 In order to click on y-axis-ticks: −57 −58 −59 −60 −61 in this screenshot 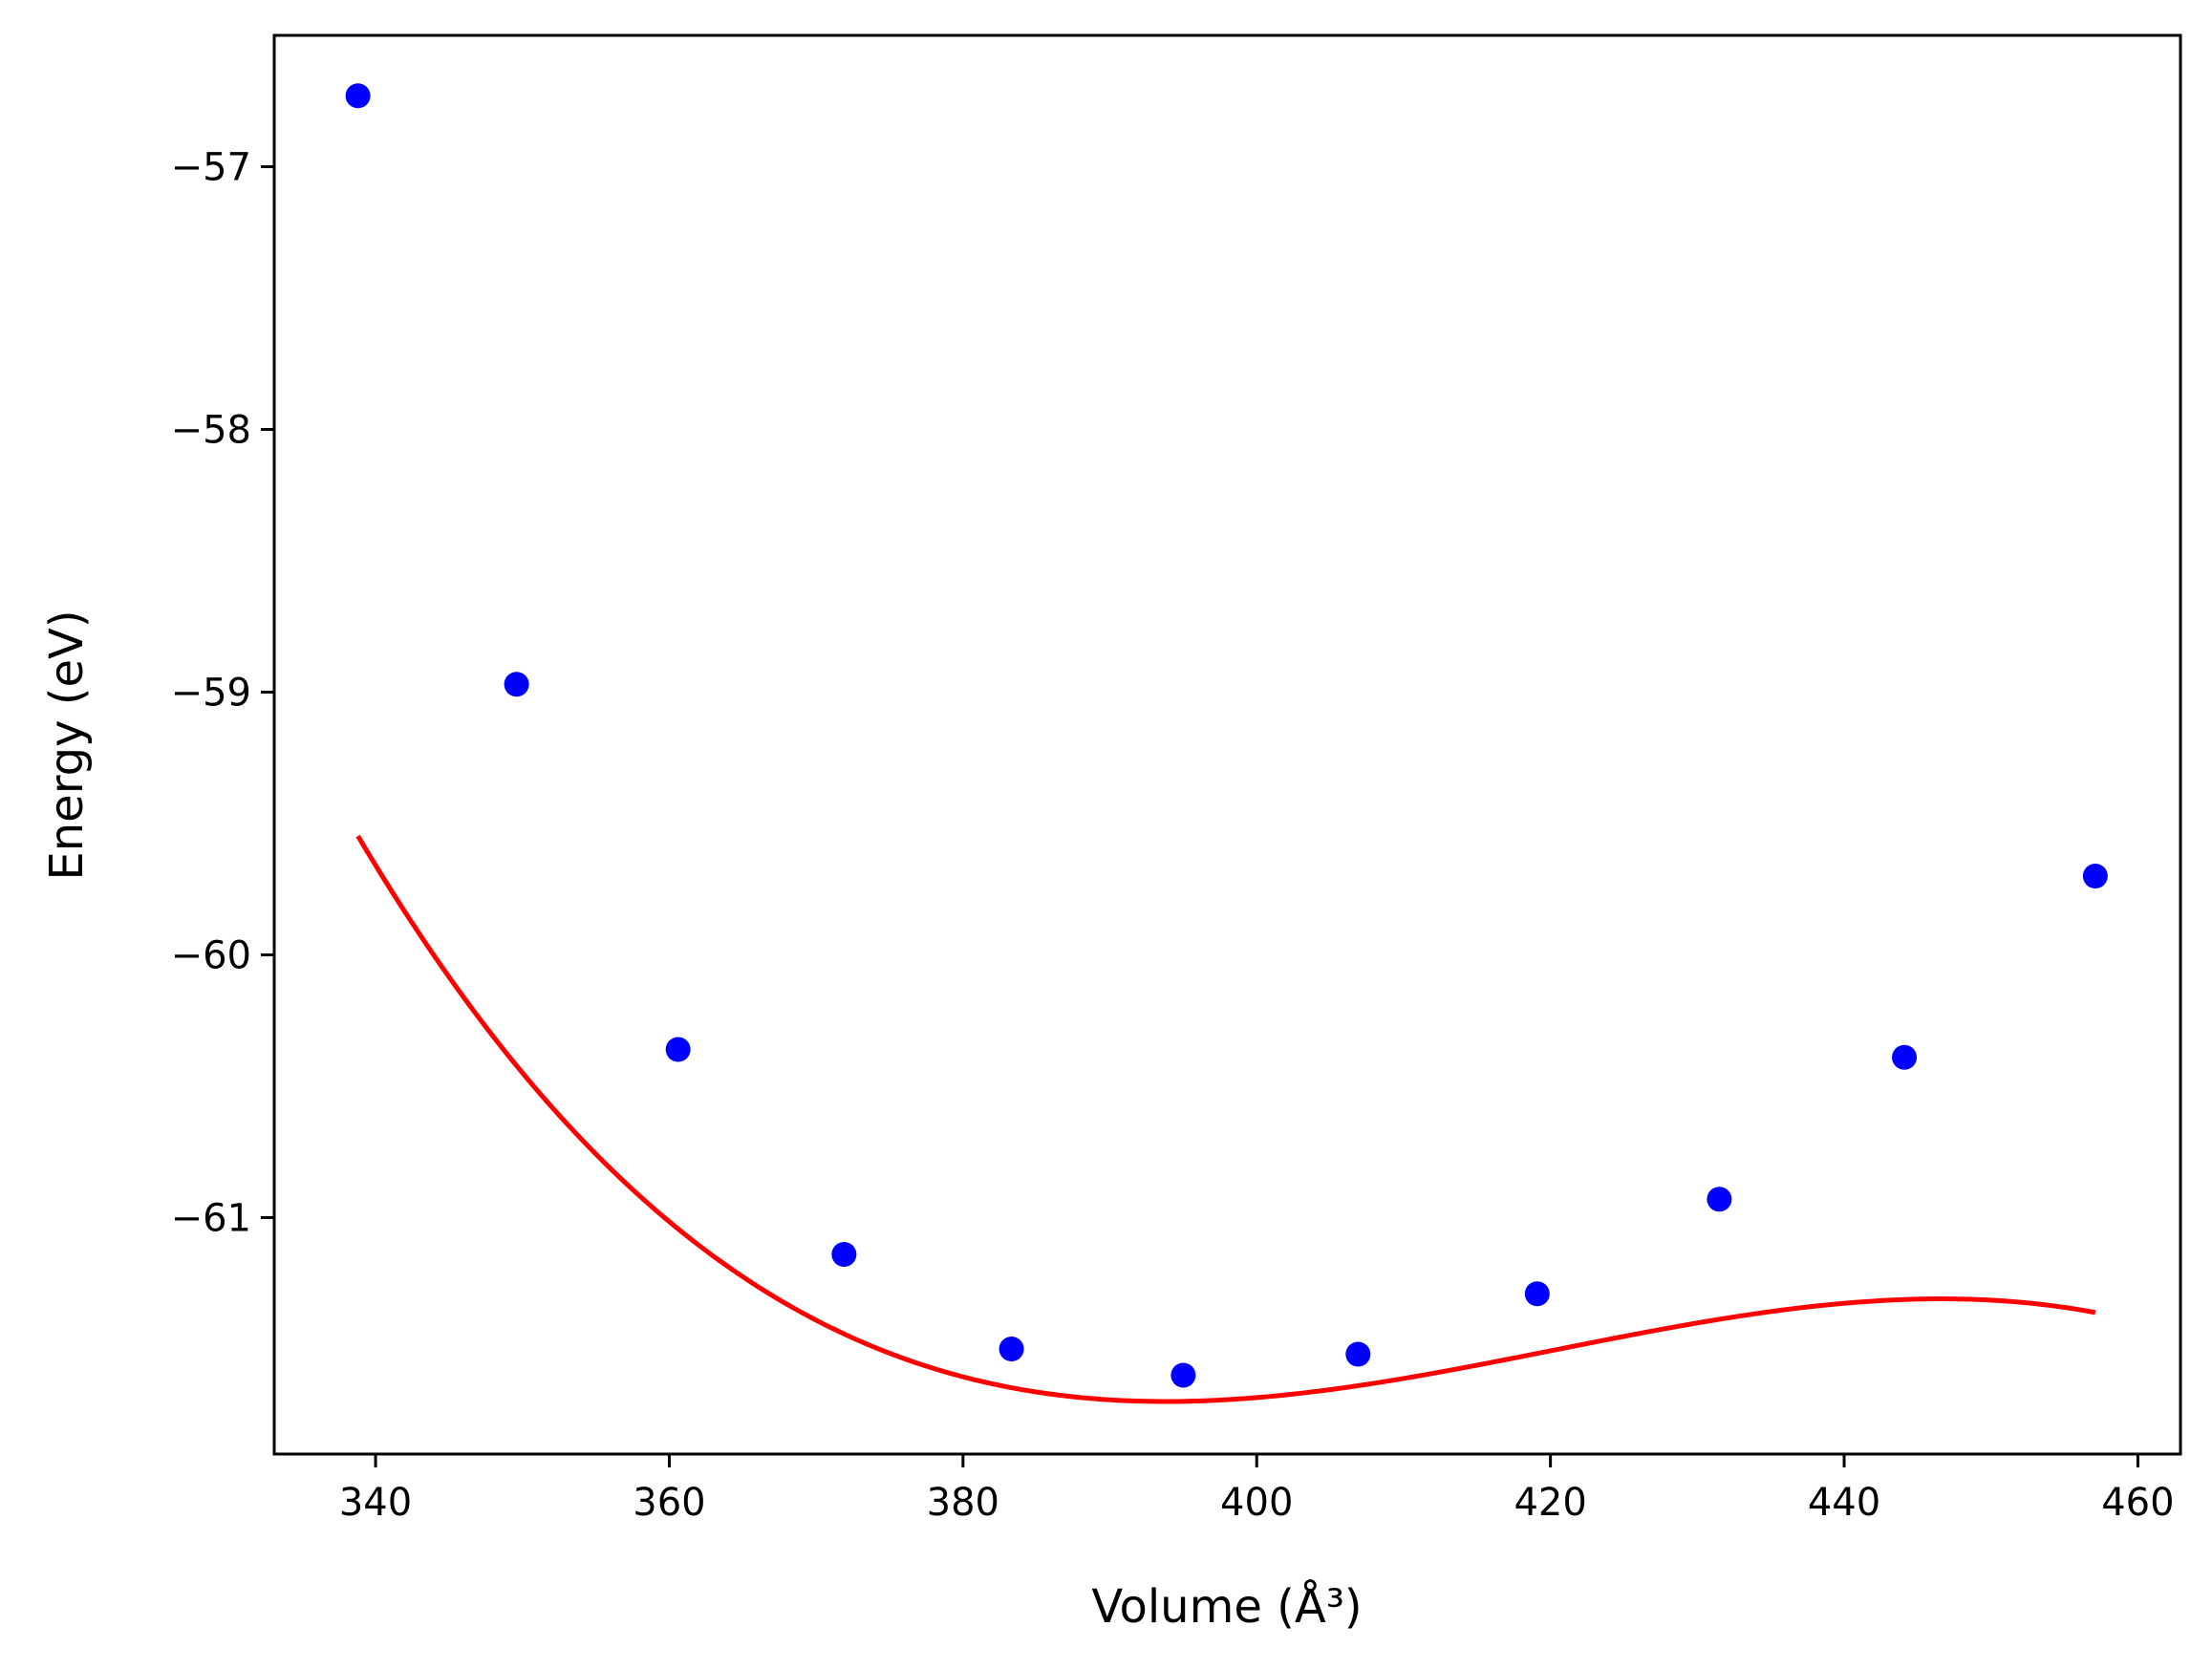, I will do `click(222, 693)`.